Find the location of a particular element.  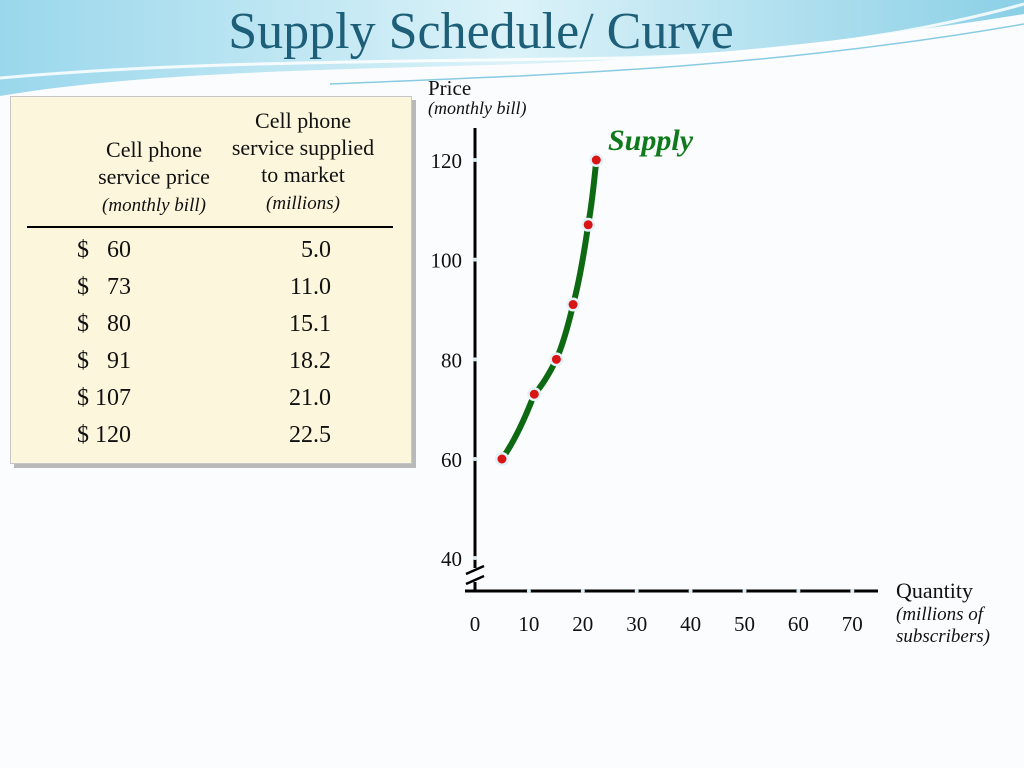

x-tick-label: 50 is located at coordinates (744, 624).